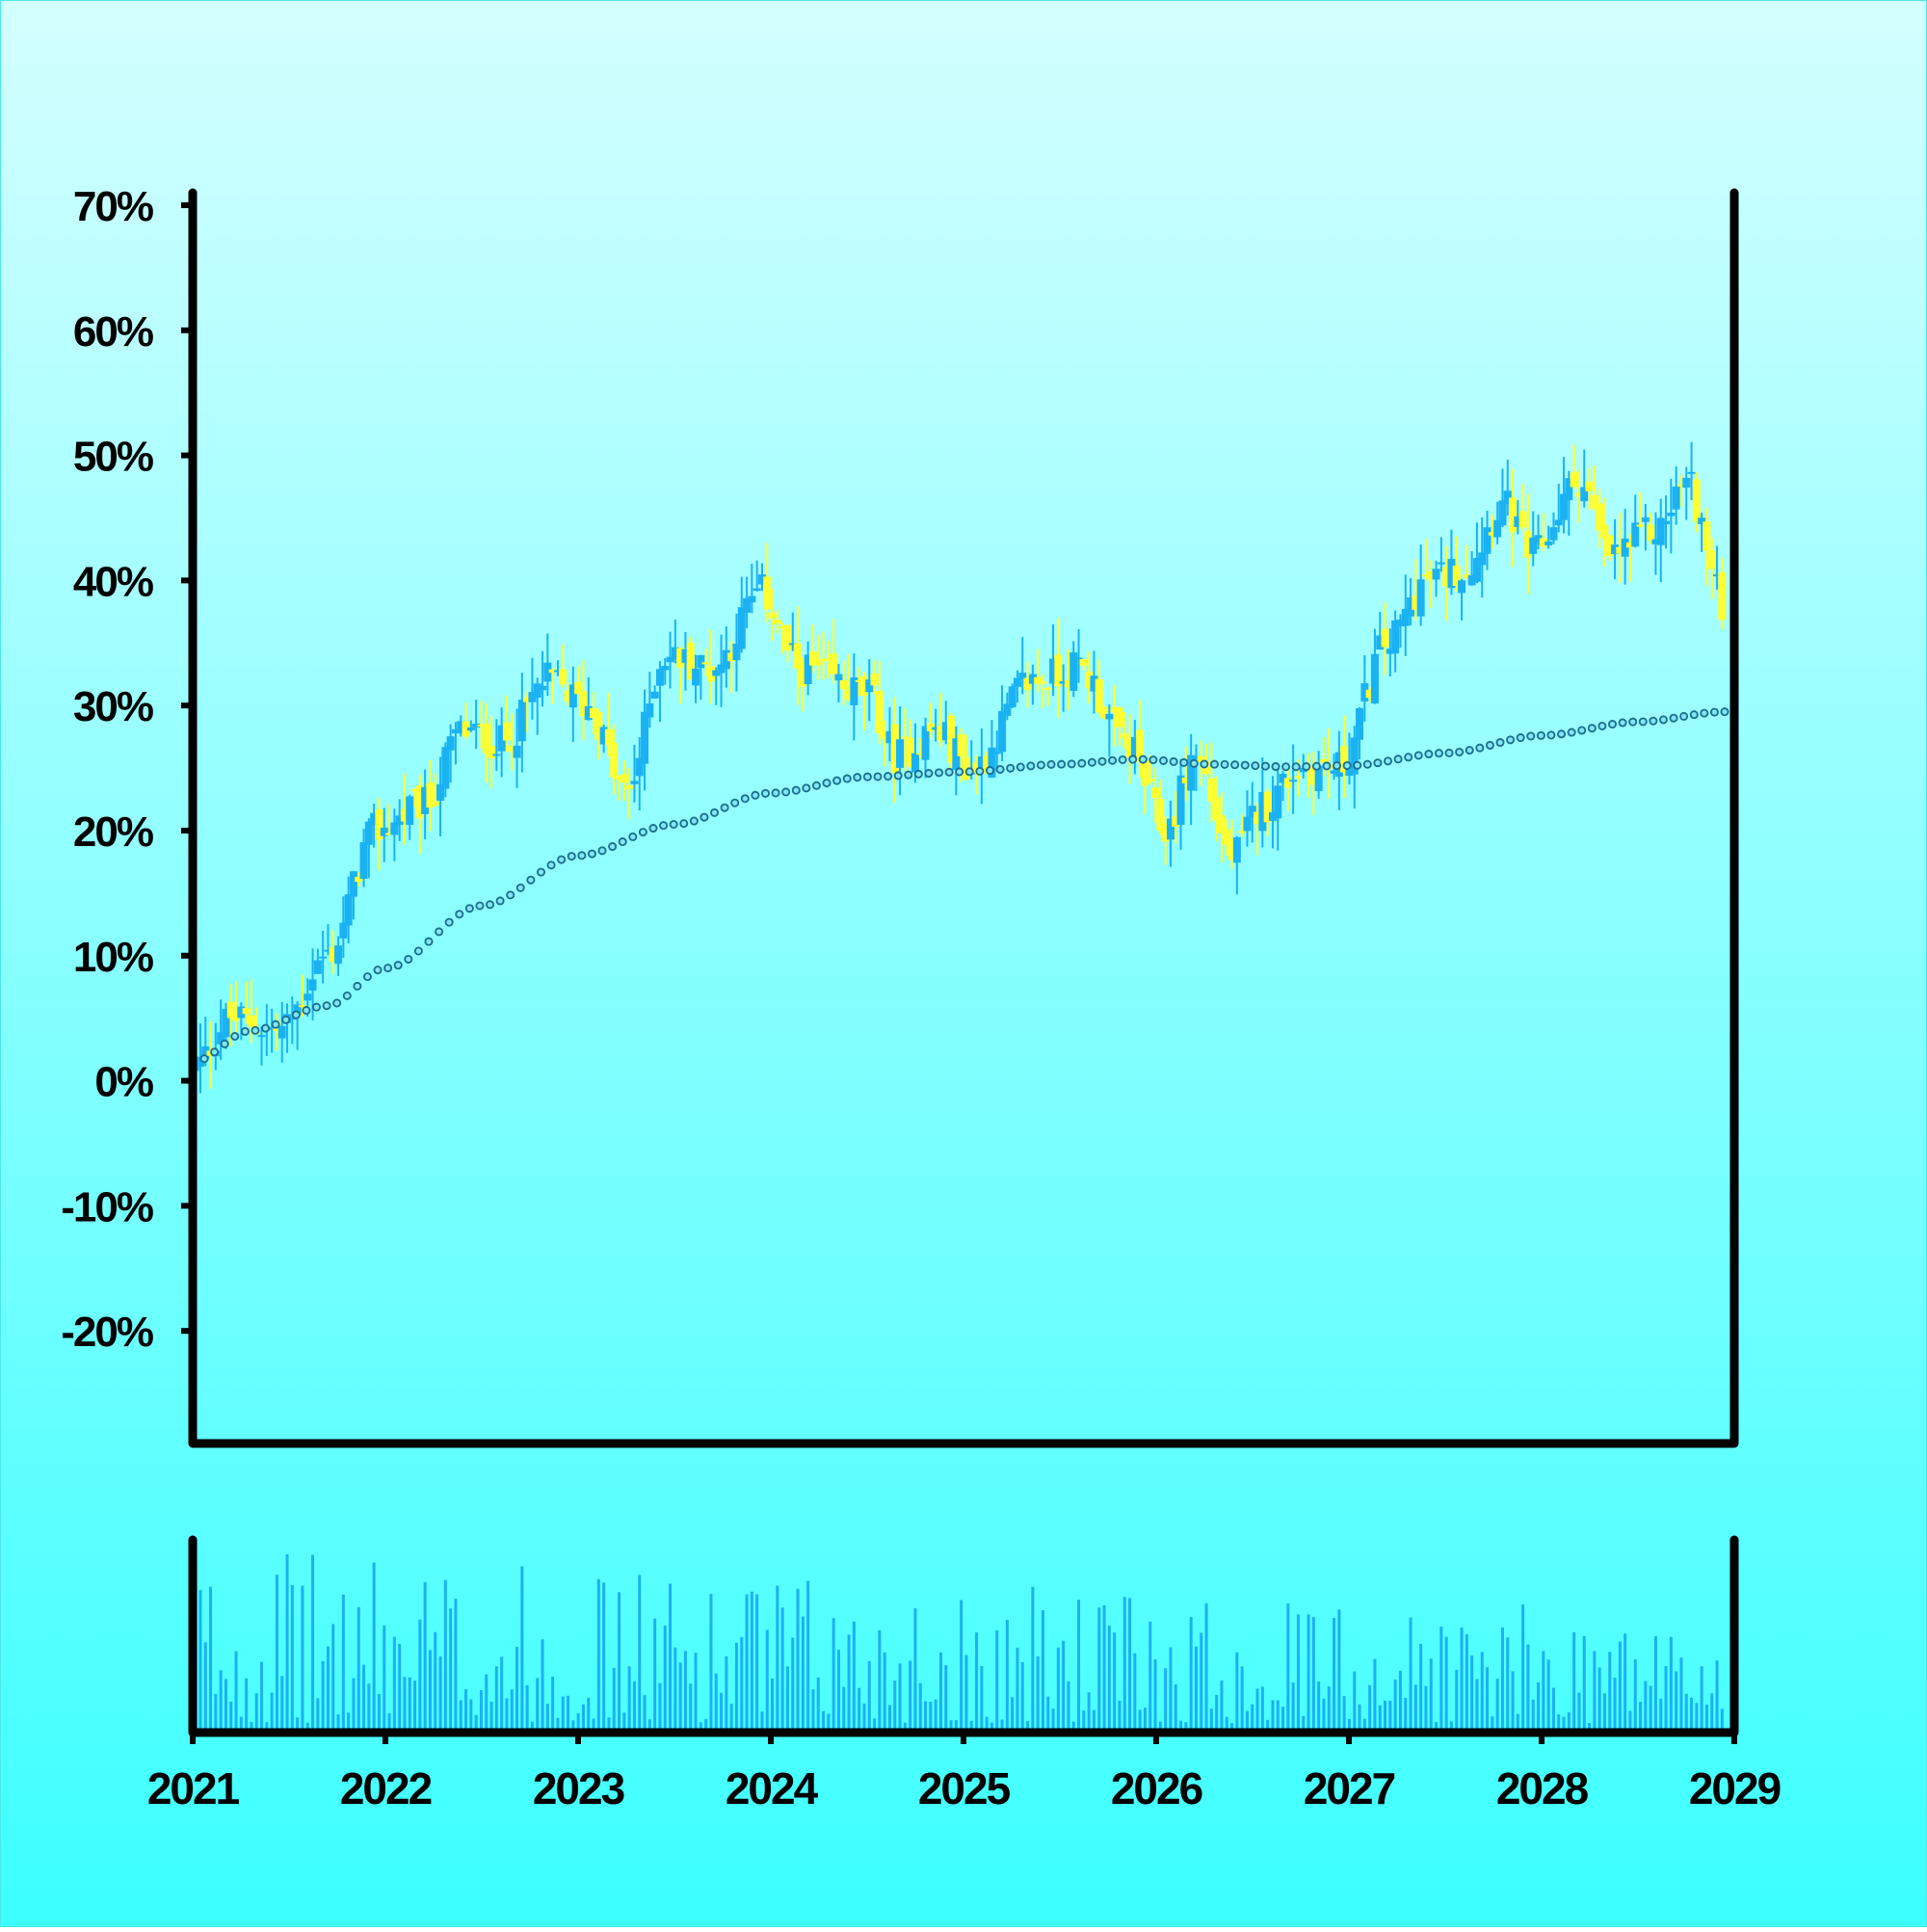 This screenshot has height=1932, width=1927. I want to click on y-tick-label: 70%, so click(113, 206).